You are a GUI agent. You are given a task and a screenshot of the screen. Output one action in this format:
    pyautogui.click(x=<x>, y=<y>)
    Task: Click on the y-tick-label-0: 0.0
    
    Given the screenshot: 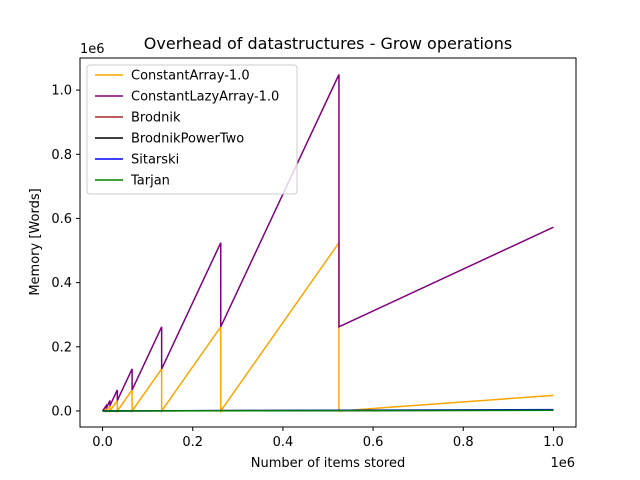 What is the action you would take?
    pyautogui.click(x=61, y=411)
    